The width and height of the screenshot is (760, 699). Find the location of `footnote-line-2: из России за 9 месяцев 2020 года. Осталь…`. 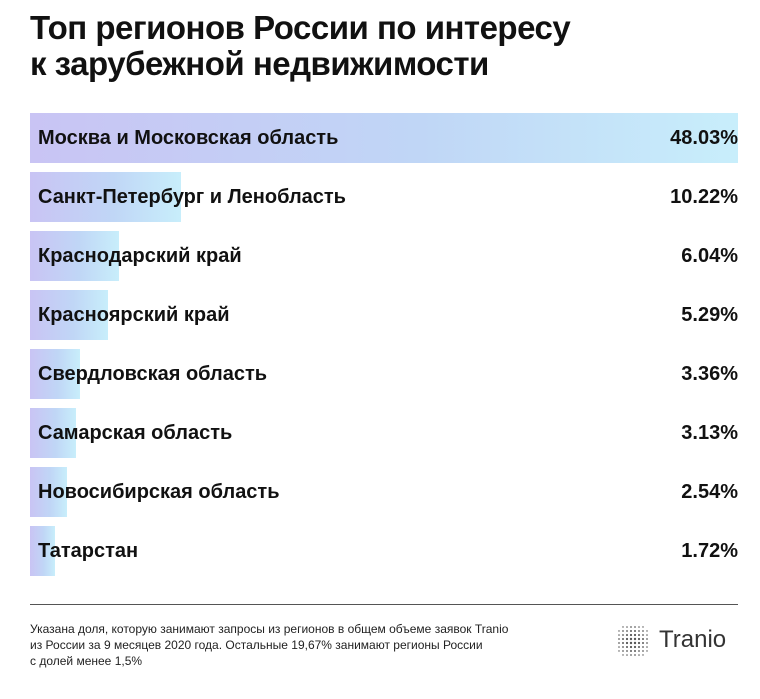

footnote-line-2: из России за 9 месяцев 2020 года. Осталь… is located at coordinates (256, 645).